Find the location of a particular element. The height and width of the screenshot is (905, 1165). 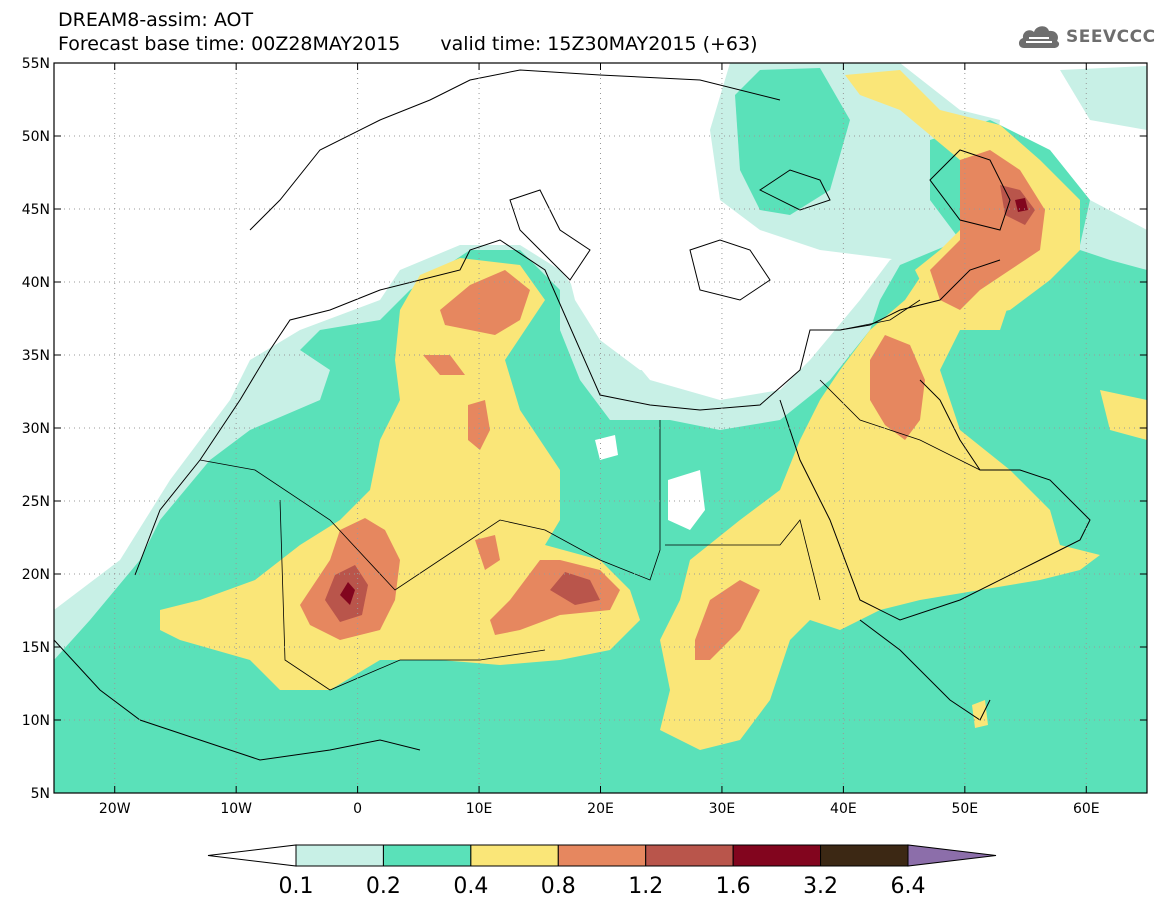

lat-tick-label: 5N is located at coordinates (40, 794).